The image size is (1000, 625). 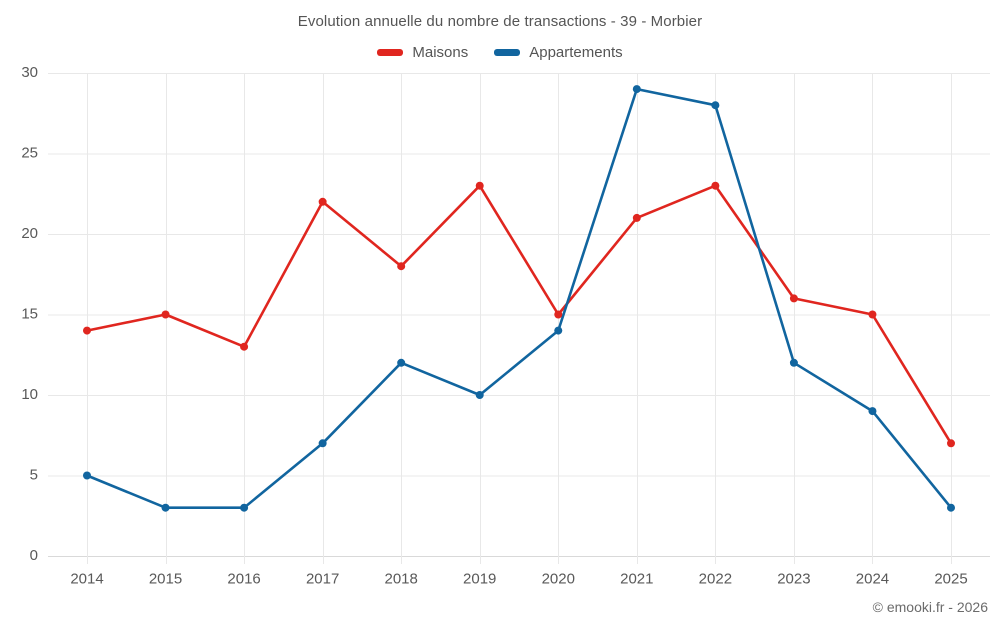 I want to click on chart-legend: Maisons Appartements, so click(x=500, y=52).